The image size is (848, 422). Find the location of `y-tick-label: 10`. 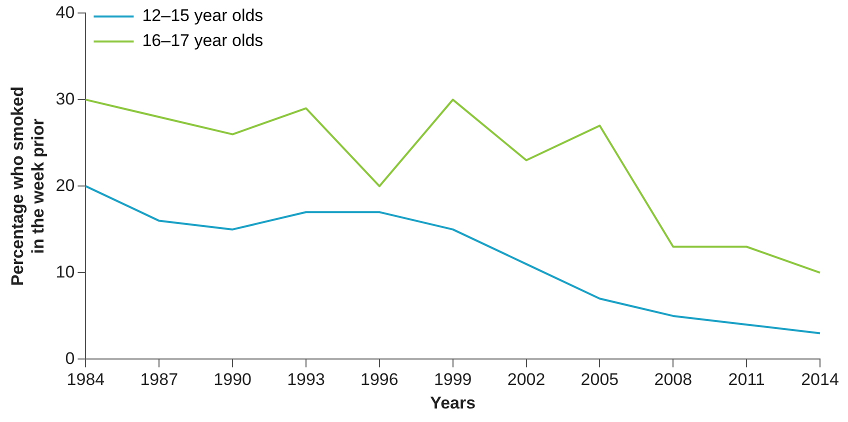

y-tick-label: 10 is located at coordinates (65, 272).